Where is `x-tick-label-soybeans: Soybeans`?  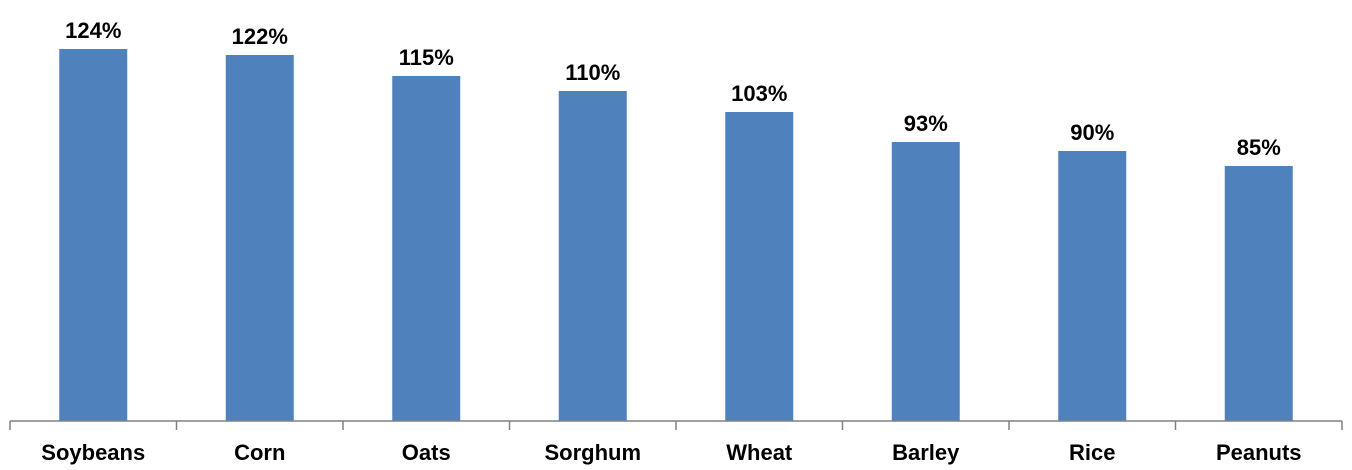 x-tick-label-soybeans: Soybeans is located at coordinates (93, 452).